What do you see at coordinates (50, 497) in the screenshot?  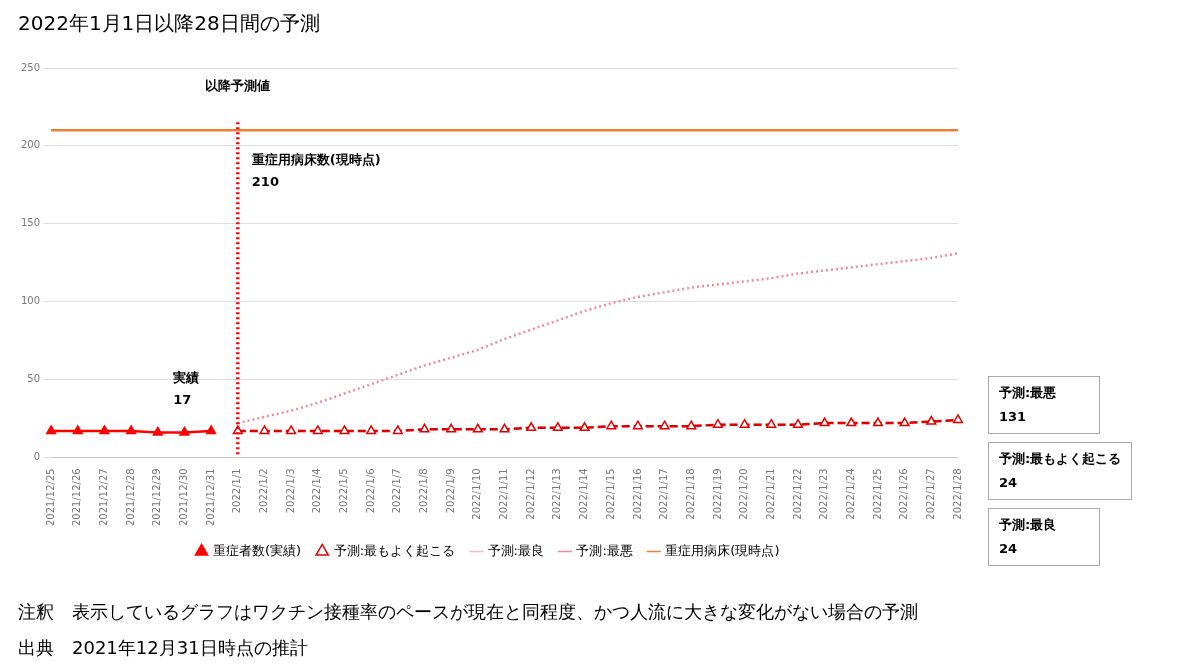 I see `x-tick-label: 2021/12/25` at bounding box center [50, 497].